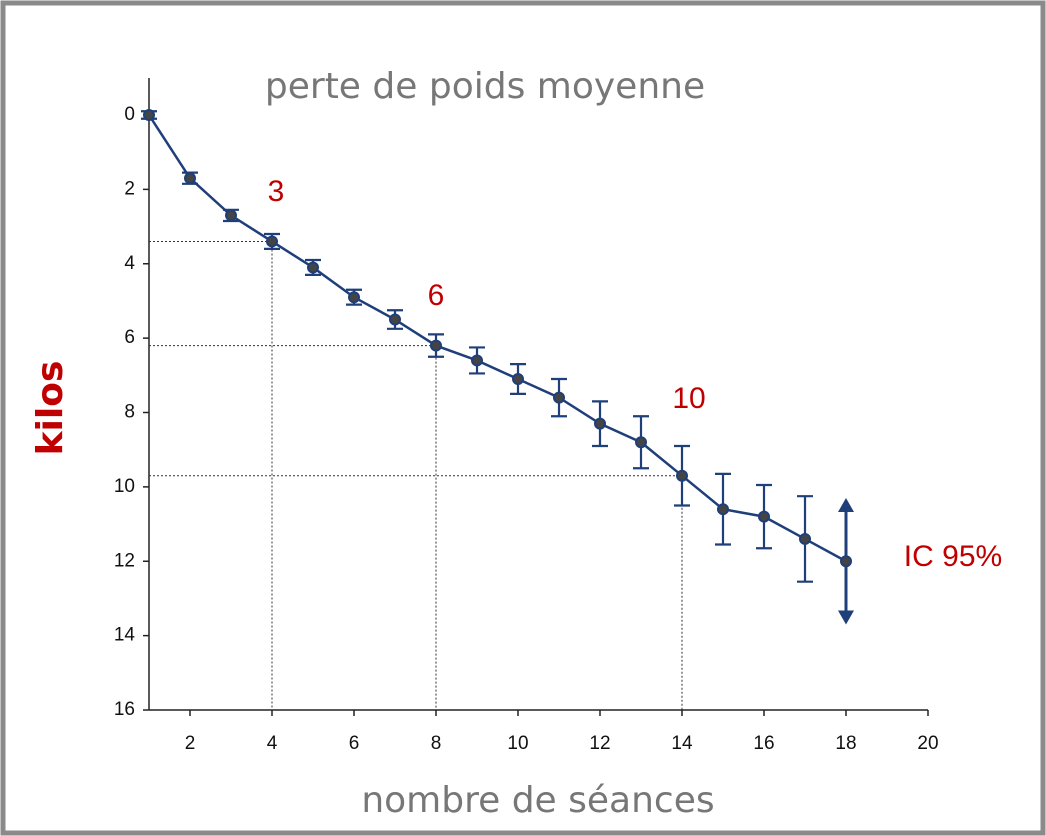  Describe the element at coordinates (688, 398) in the screenshot. I see `annotation: 10` at that location.